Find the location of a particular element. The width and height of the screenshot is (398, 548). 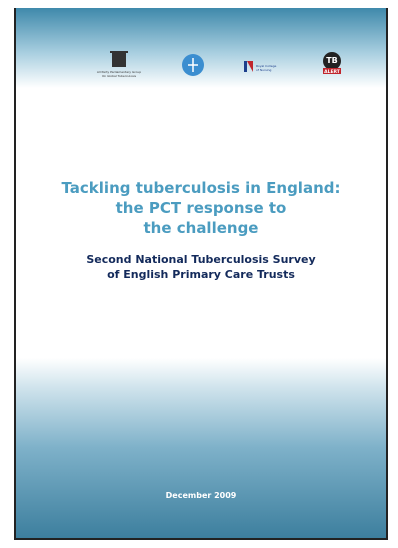

round-logo-mark is located at coordinates (193, 65).